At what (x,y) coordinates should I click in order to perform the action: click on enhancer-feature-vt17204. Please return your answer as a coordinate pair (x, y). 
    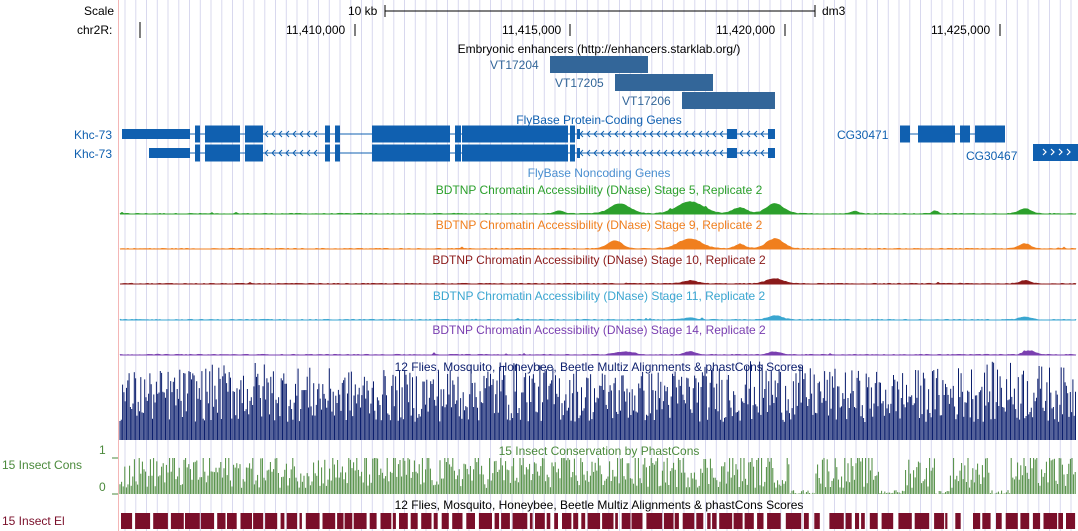
    Looking at the image, I should click on (599, 64).